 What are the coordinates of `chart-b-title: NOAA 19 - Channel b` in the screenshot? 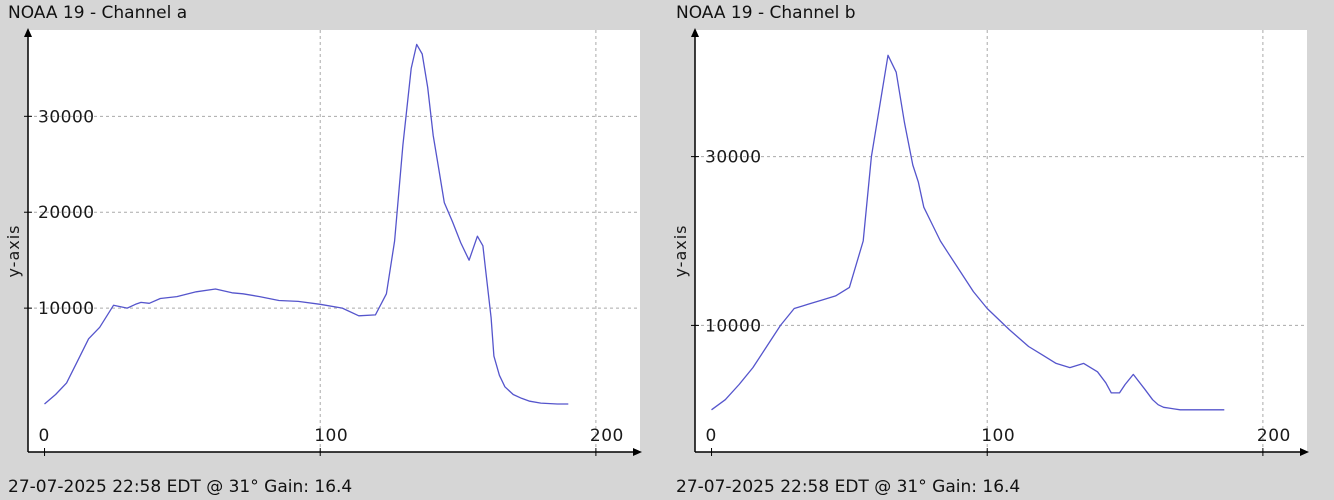 It's located at (766, 13).